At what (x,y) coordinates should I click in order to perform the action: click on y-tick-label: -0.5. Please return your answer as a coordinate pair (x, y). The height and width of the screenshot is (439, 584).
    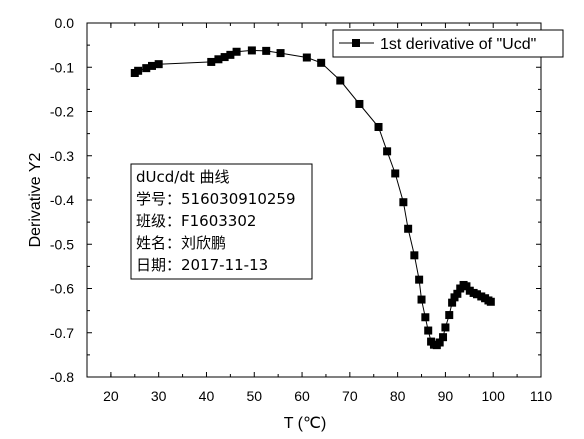
    Looking at the image, I should click on (62, 244).